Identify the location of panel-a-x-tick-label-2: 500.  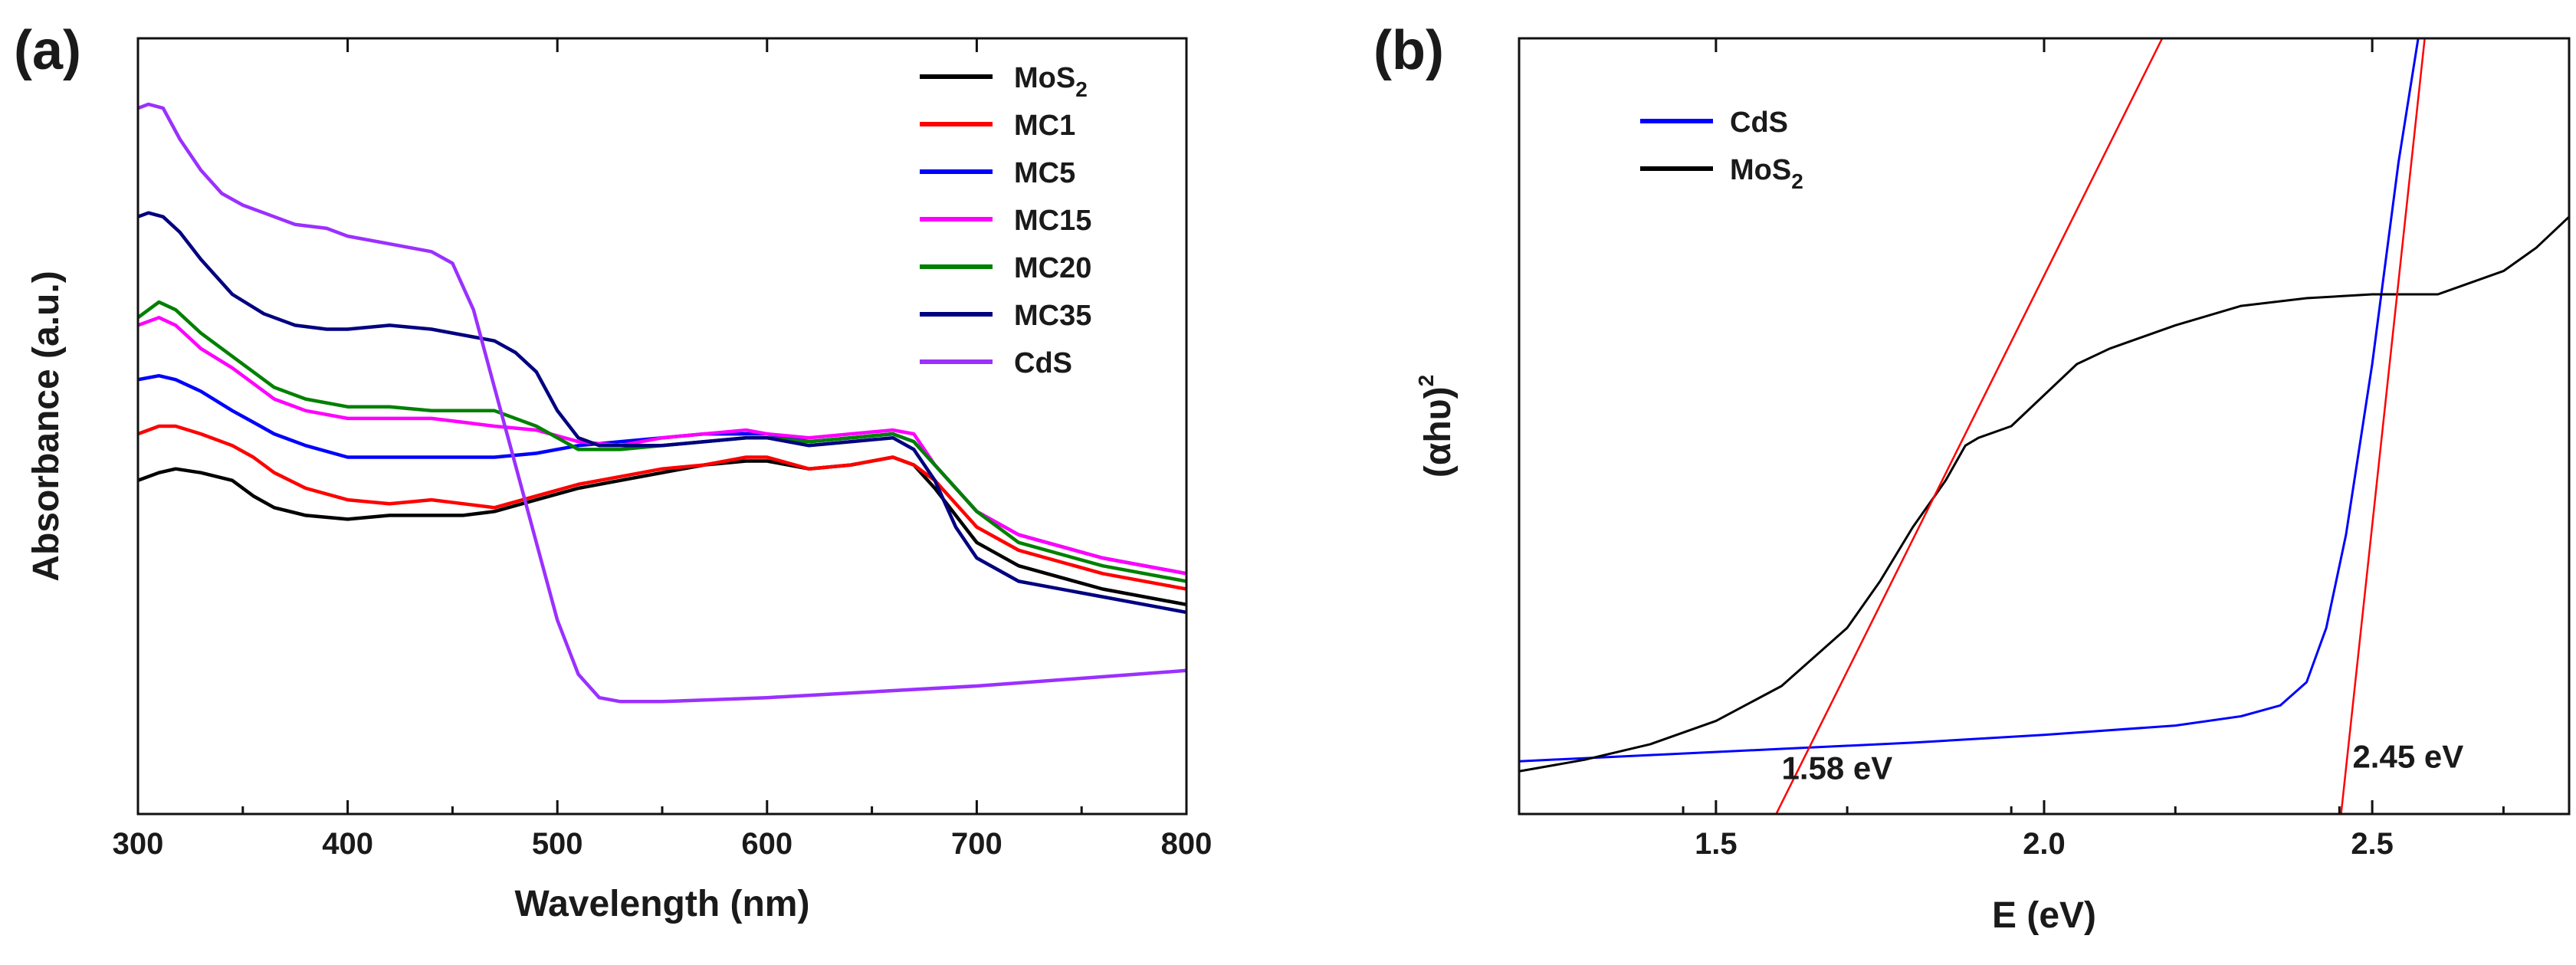
(557, 844).